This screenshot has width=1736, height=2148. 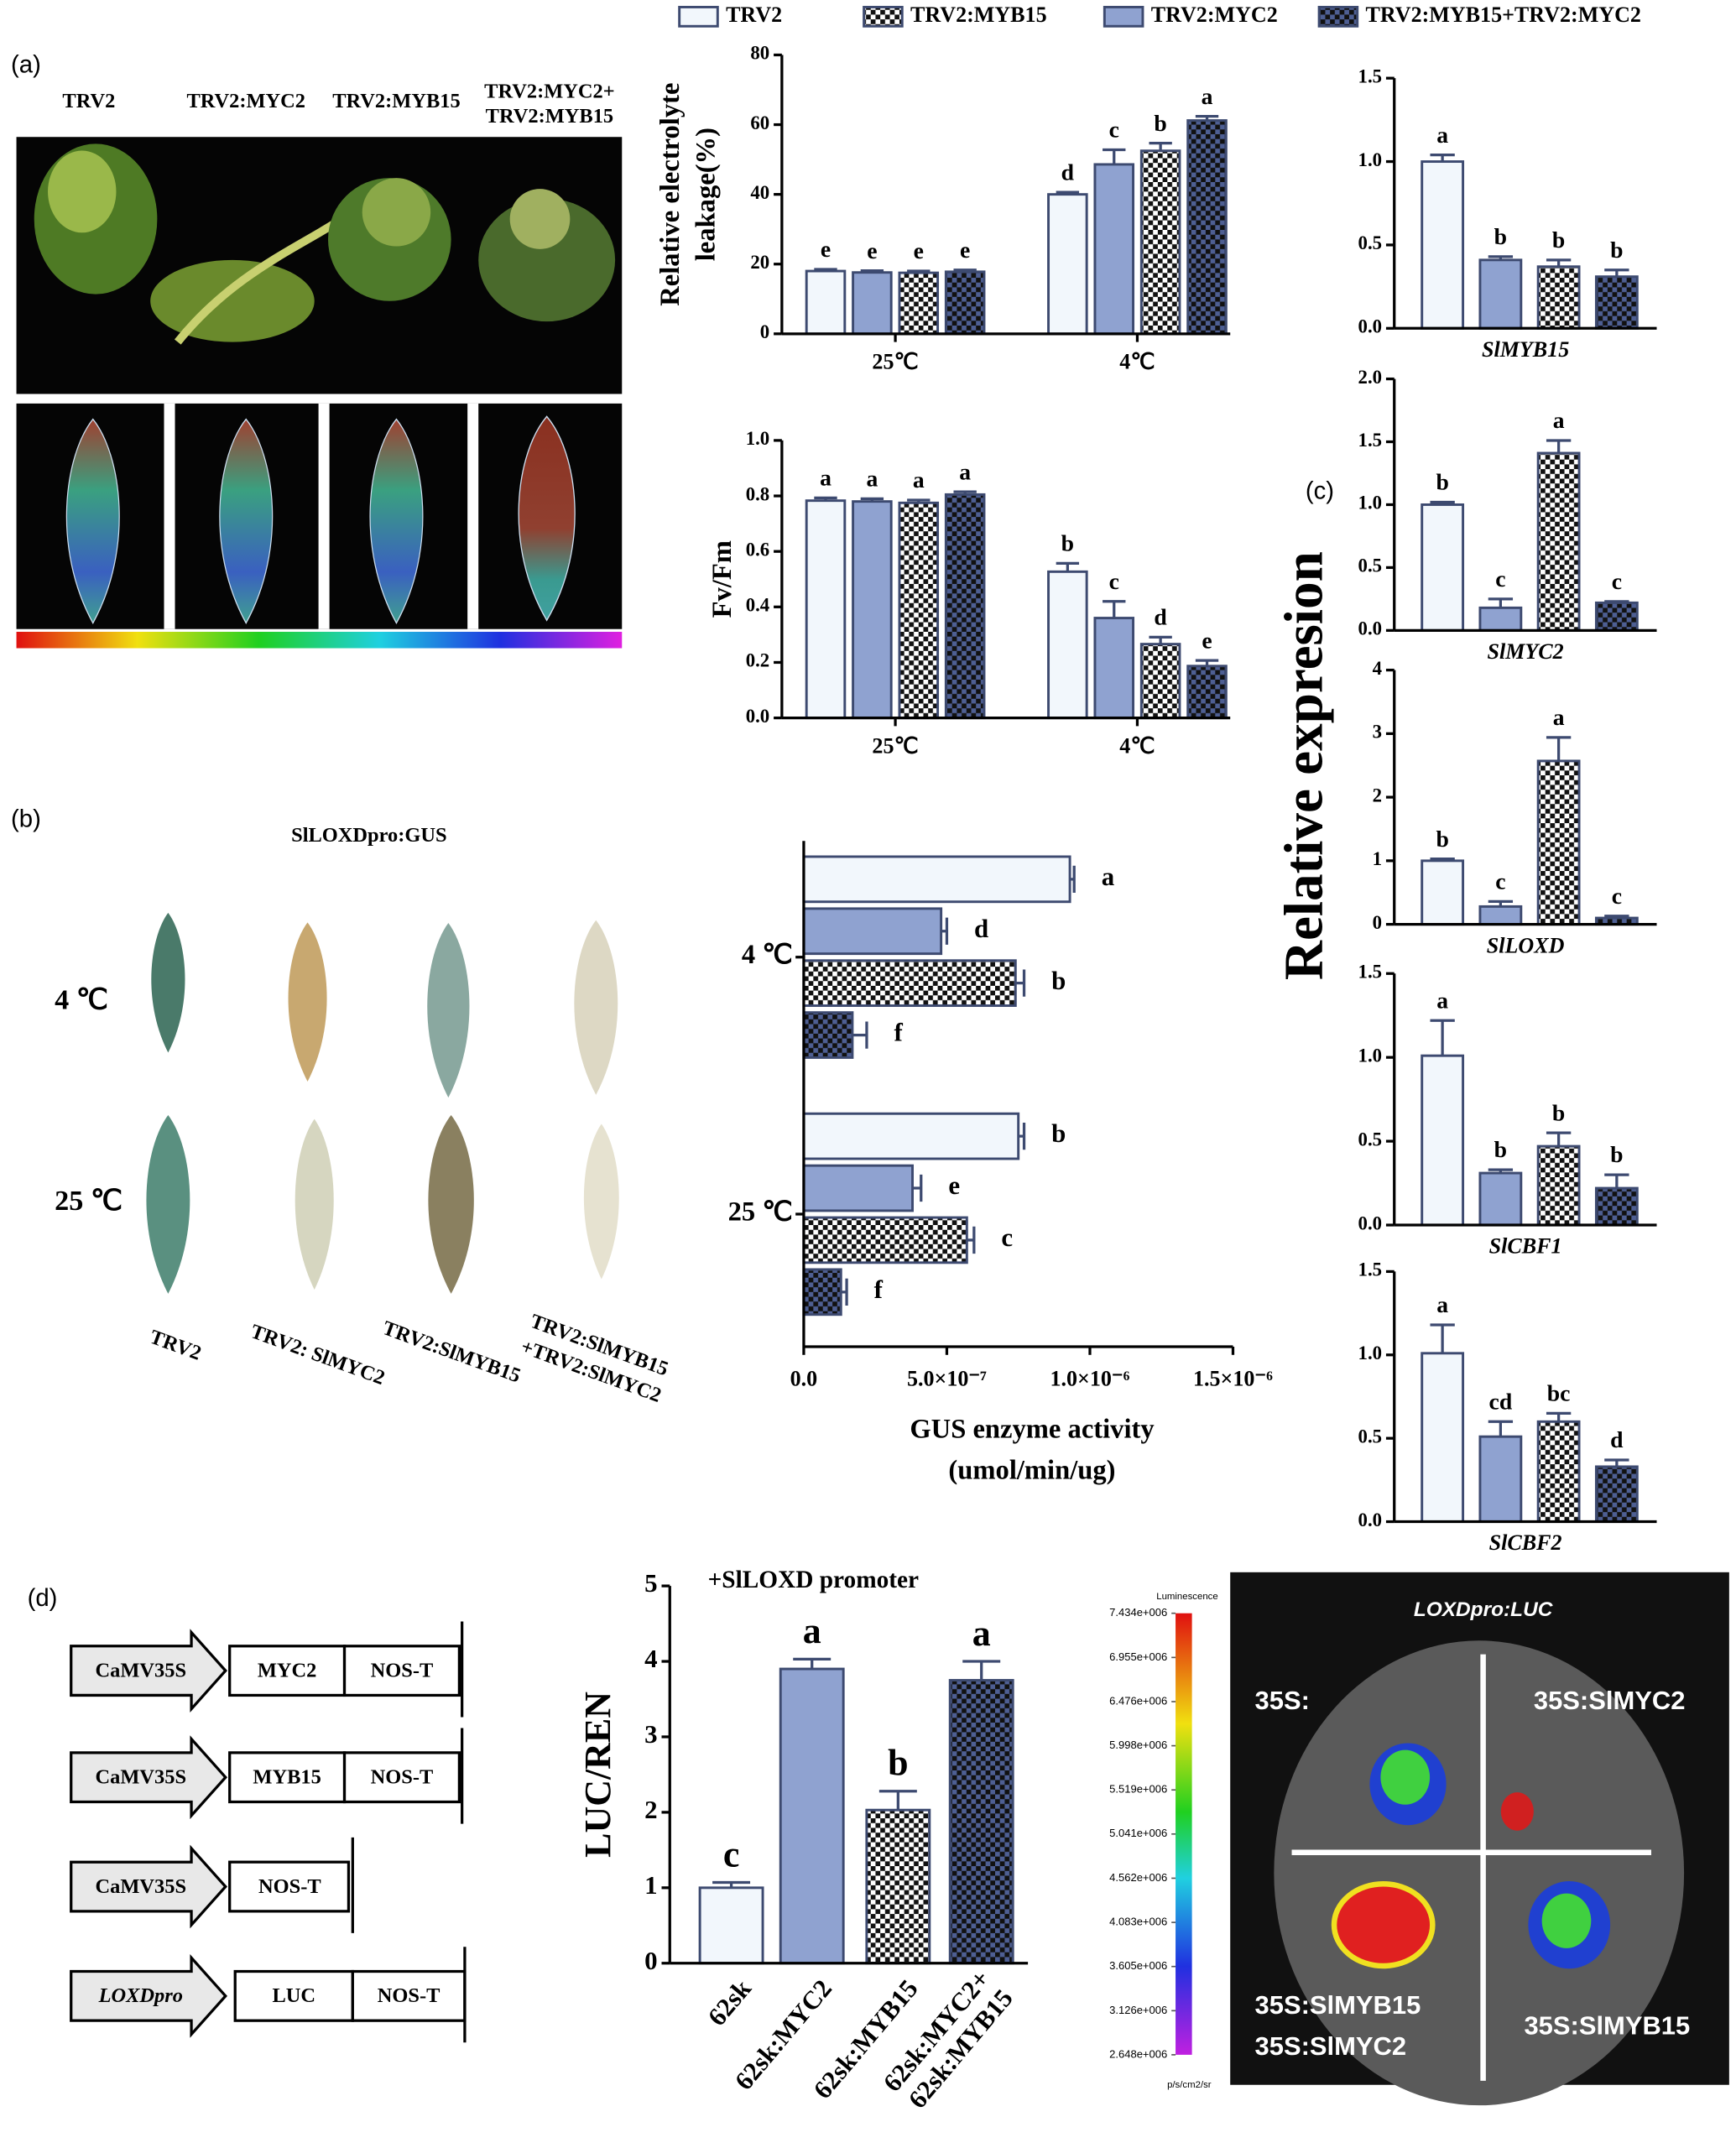 I want to click on promoter-arrow, so click(x=148, y=1778).